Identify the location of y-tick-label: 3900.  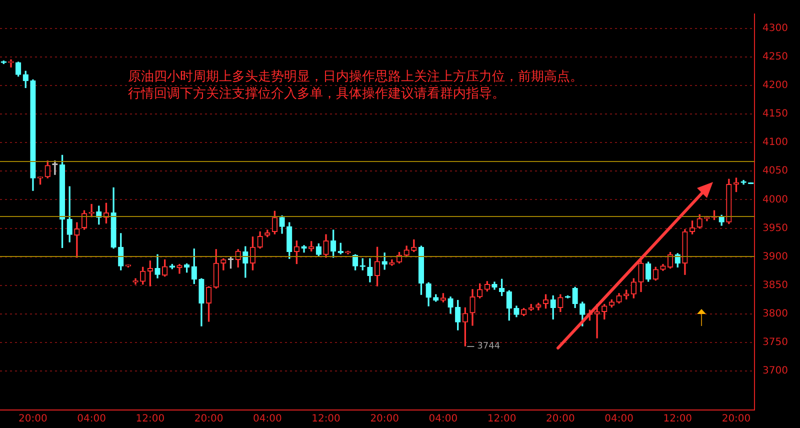
(775, 256).